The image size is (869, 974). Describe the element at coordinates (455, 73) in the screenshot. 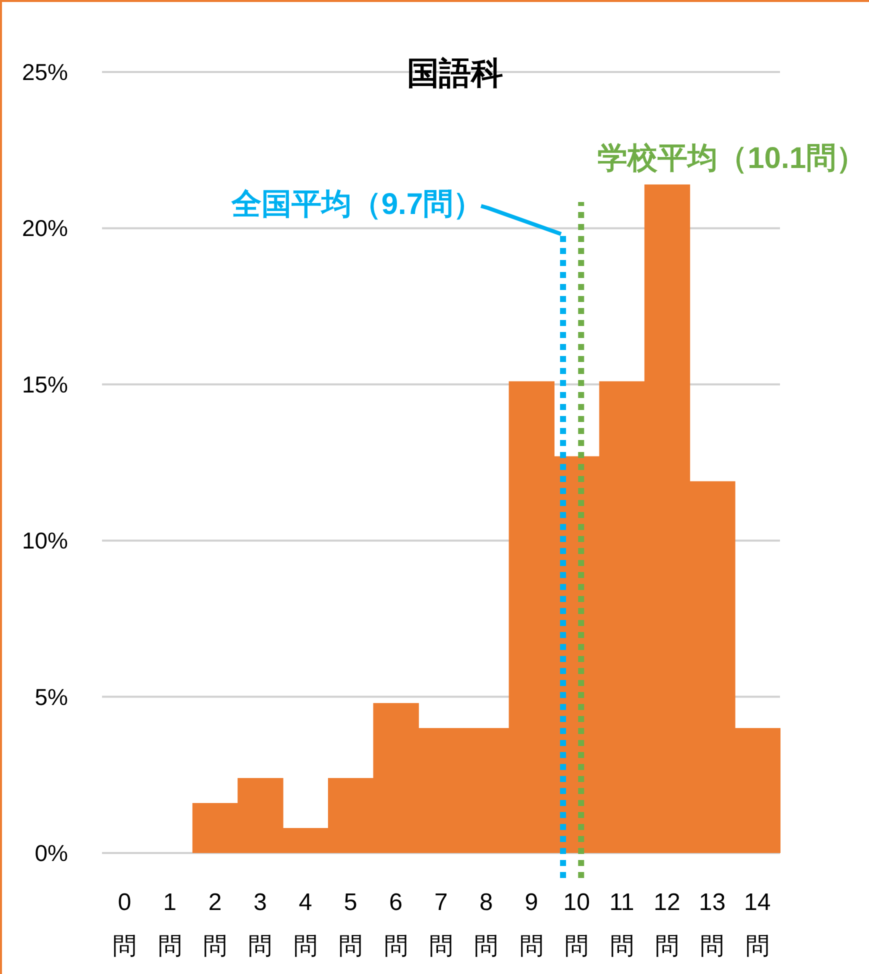

I see `chart-title: 国語科` at that location.